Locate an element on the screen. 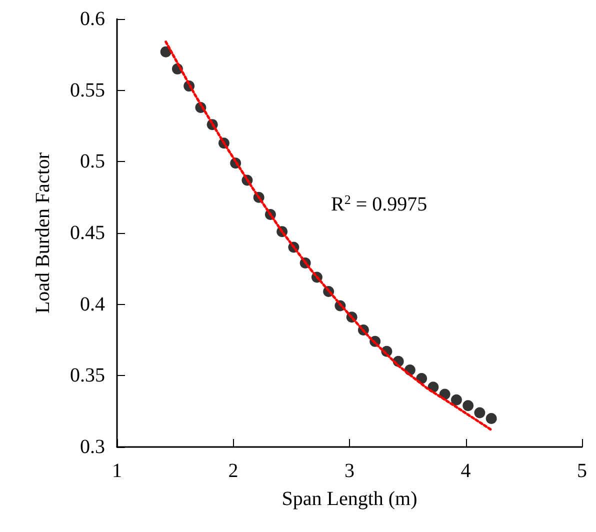 The height and width of the screenshot is (532, 596). y-tick-label: 0.35 is located at coordinates (87, 375).